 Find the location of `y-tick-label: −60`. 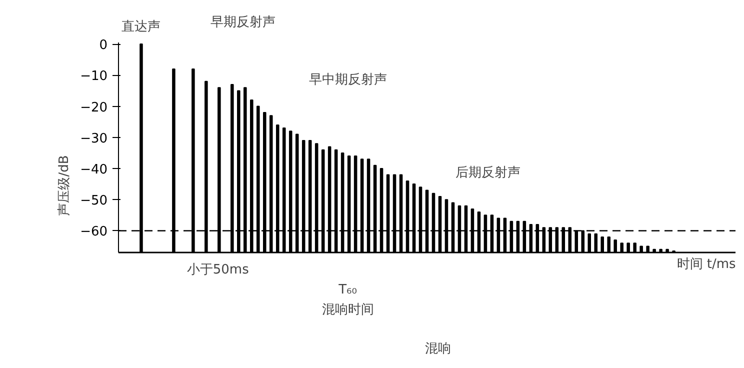

y-tick-label: −60 is located at coordinates (94, 232).